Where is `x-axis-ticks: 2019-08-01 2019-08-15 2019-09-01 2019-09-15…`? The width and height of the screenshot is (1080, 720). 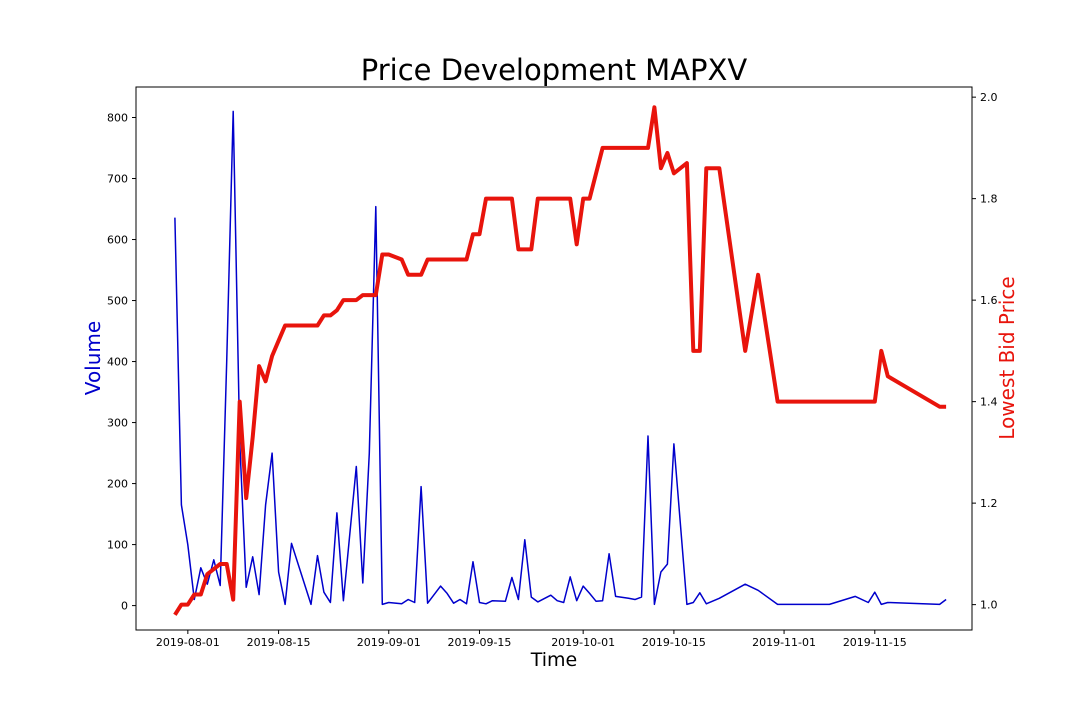
x-axis-ticks: 2019-08-01 2019-08-15 2019-09-01 2019-09-15… is located at coordinates (531, 639).